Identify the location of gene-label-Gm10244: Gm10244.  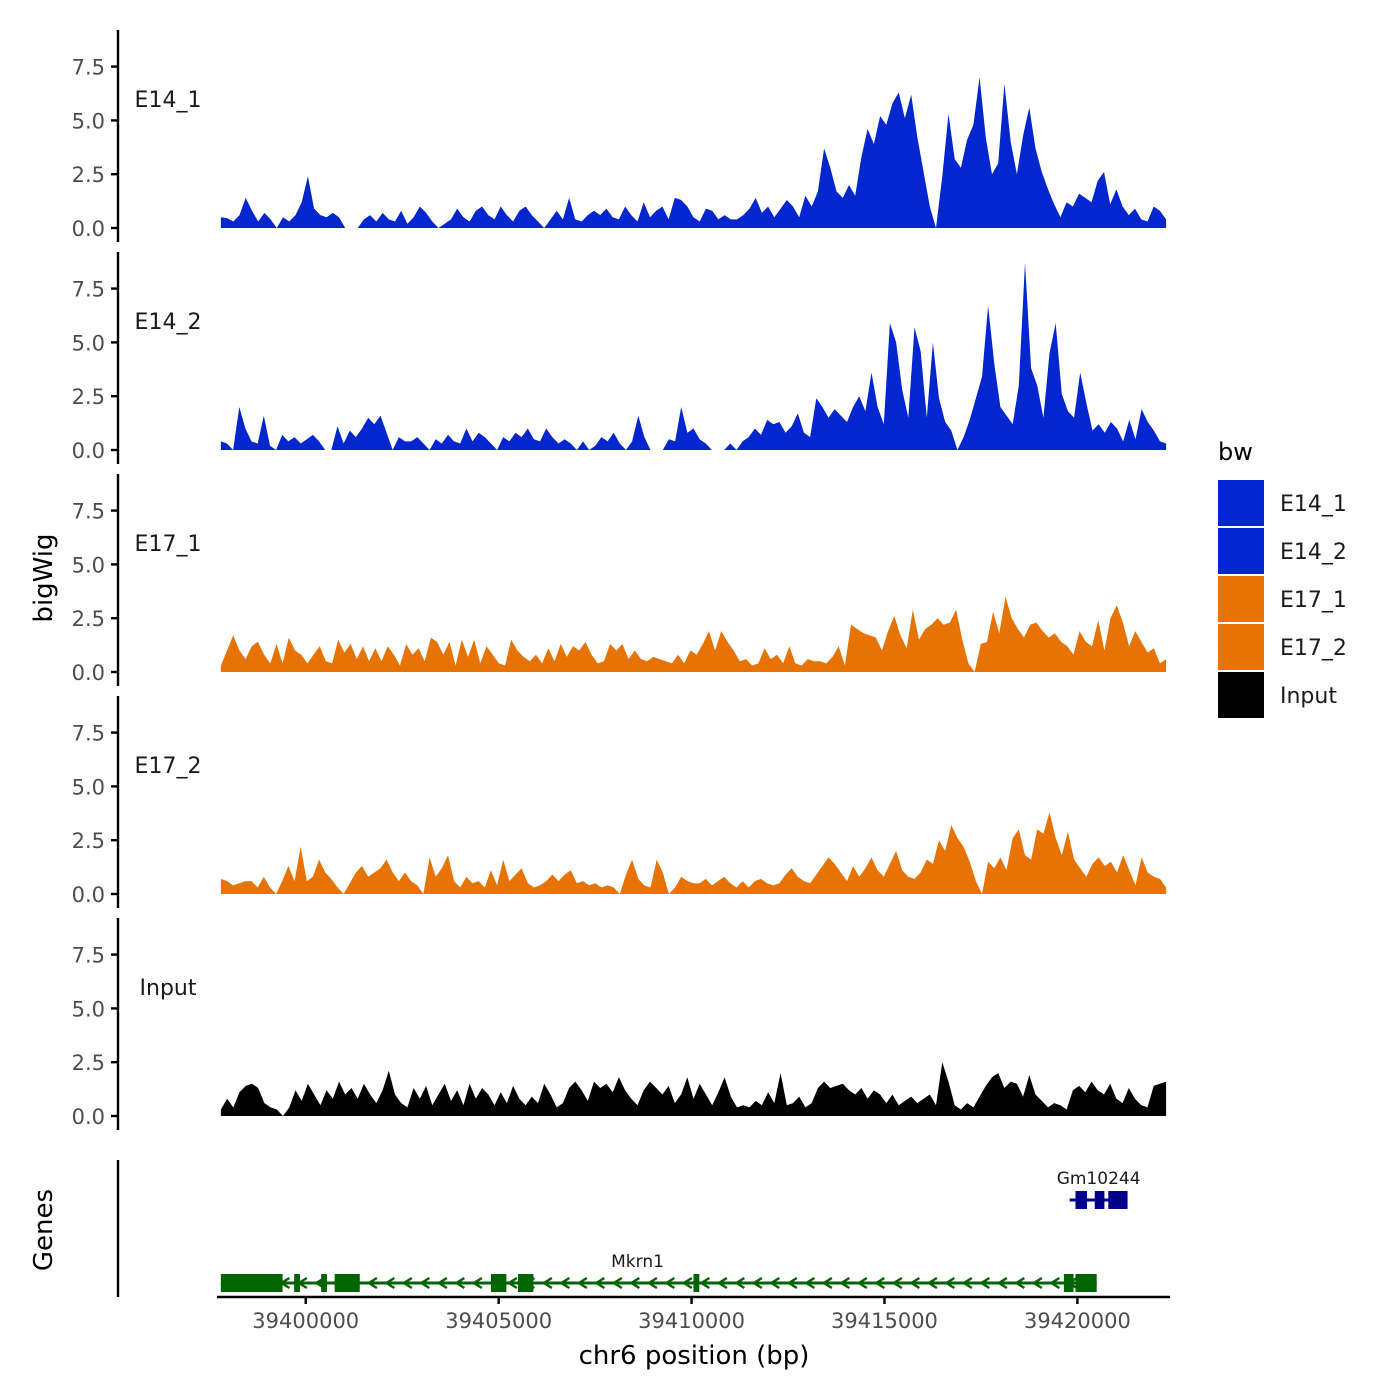
(1099, 1179).